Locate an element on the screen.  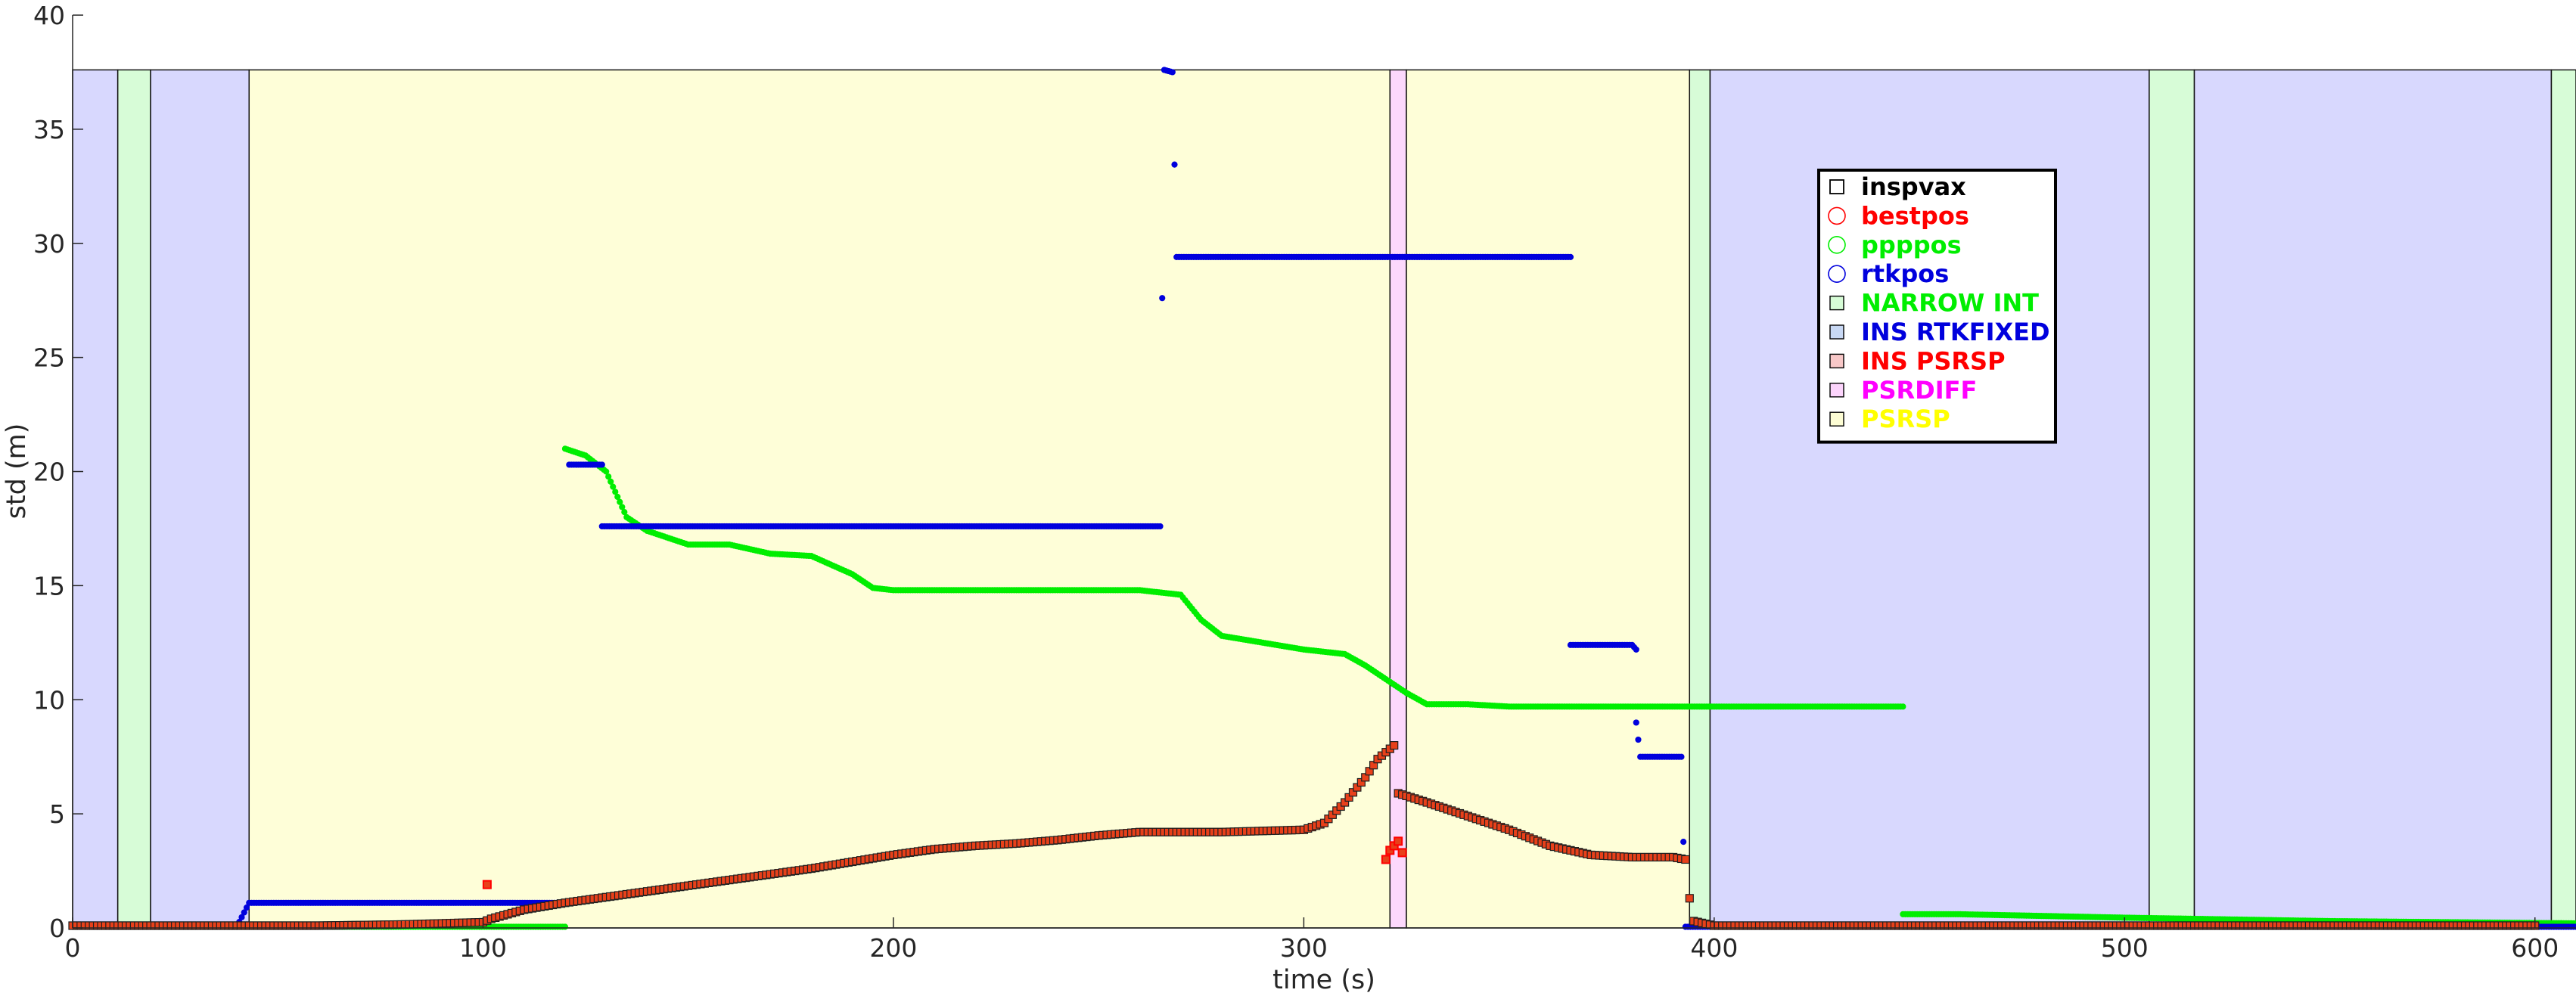
legend-label: INS RTKFIXED is located at coordinates (1955, 332).